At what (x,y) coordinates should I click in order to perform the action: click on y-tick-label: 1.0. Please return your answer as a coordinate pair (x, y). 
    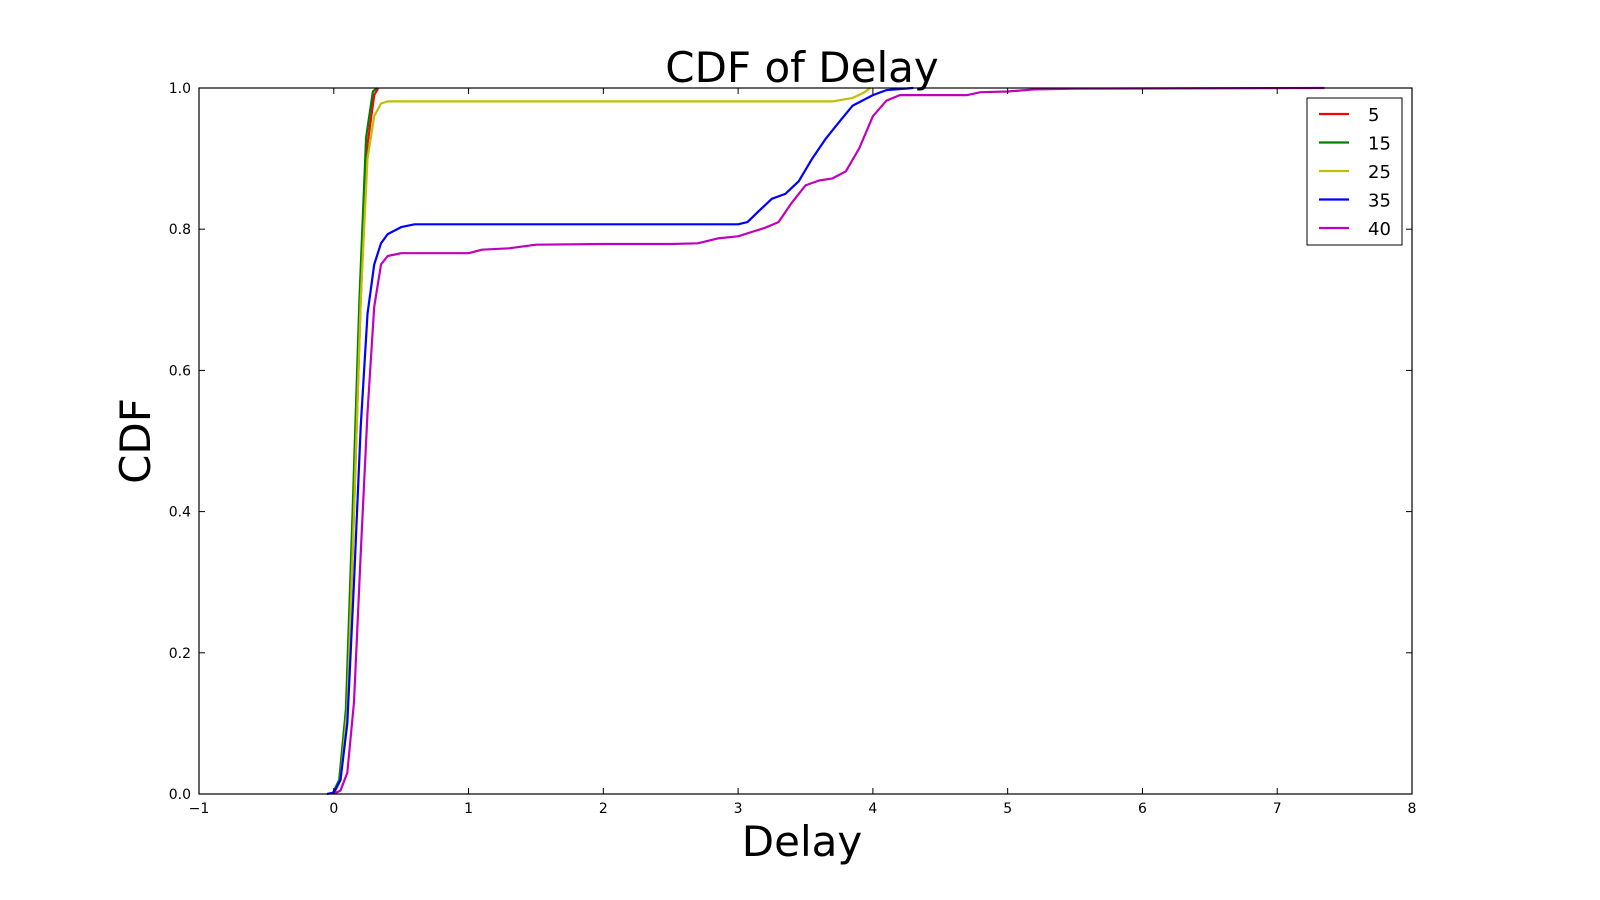
    Looking at the image, I should click on (180, 89).